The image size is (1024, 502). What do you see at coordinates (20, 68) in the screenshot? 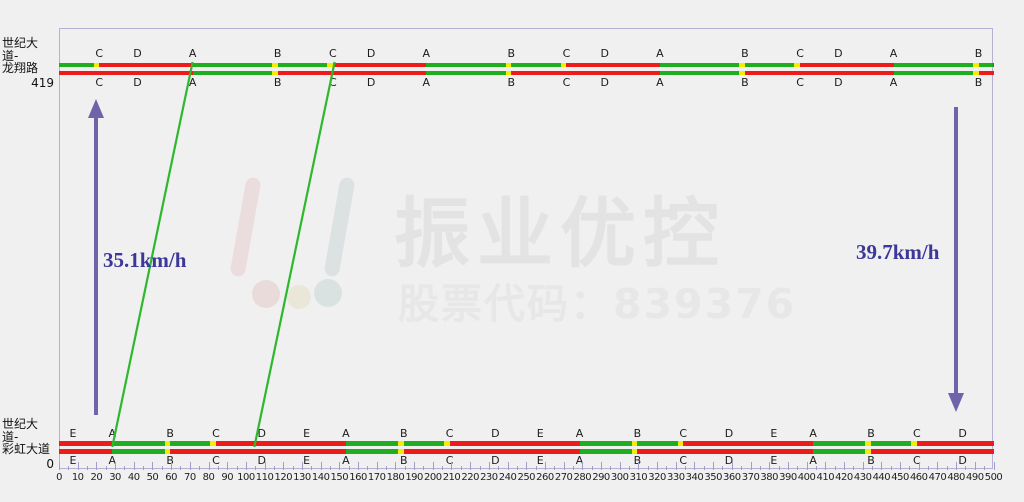
I see `intersection-name-line: 龙翔路` at bounding box center [20, 68].